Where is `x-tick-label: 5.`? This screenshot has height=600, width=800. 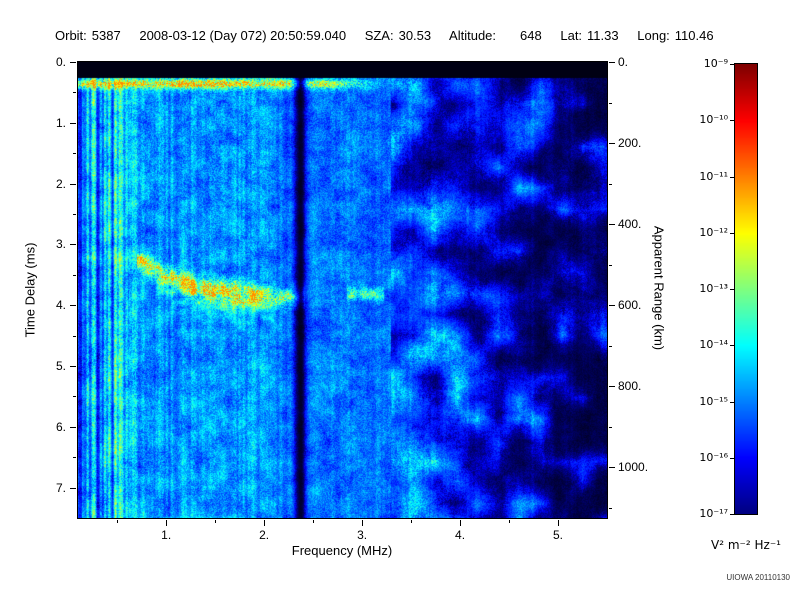
x-tick-label: 5. is located at coordinates (558, 535).